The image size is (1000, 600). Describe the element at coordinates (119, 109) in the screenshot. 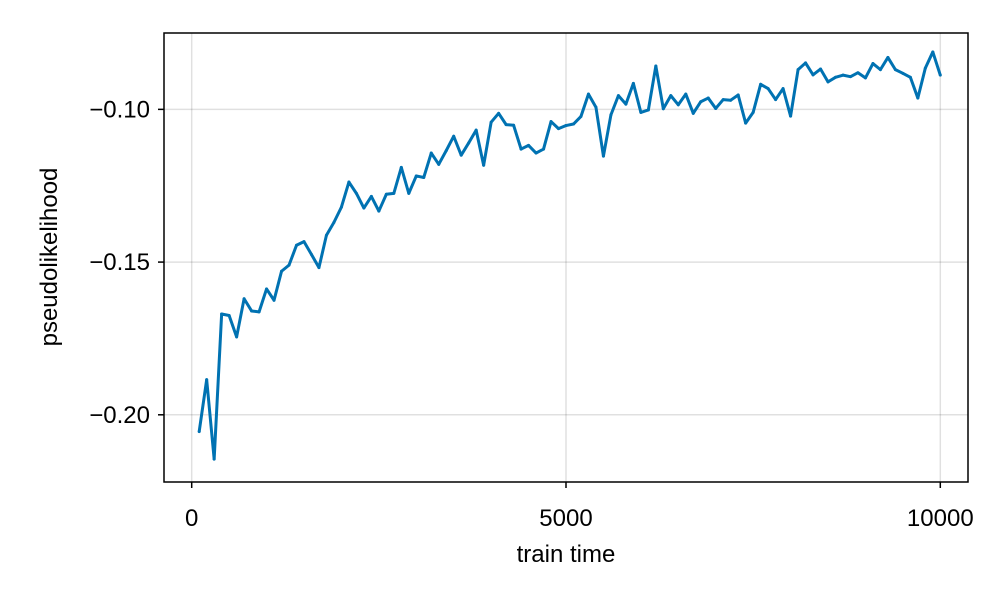

I see `y-tick-label: −0.10` at that location.